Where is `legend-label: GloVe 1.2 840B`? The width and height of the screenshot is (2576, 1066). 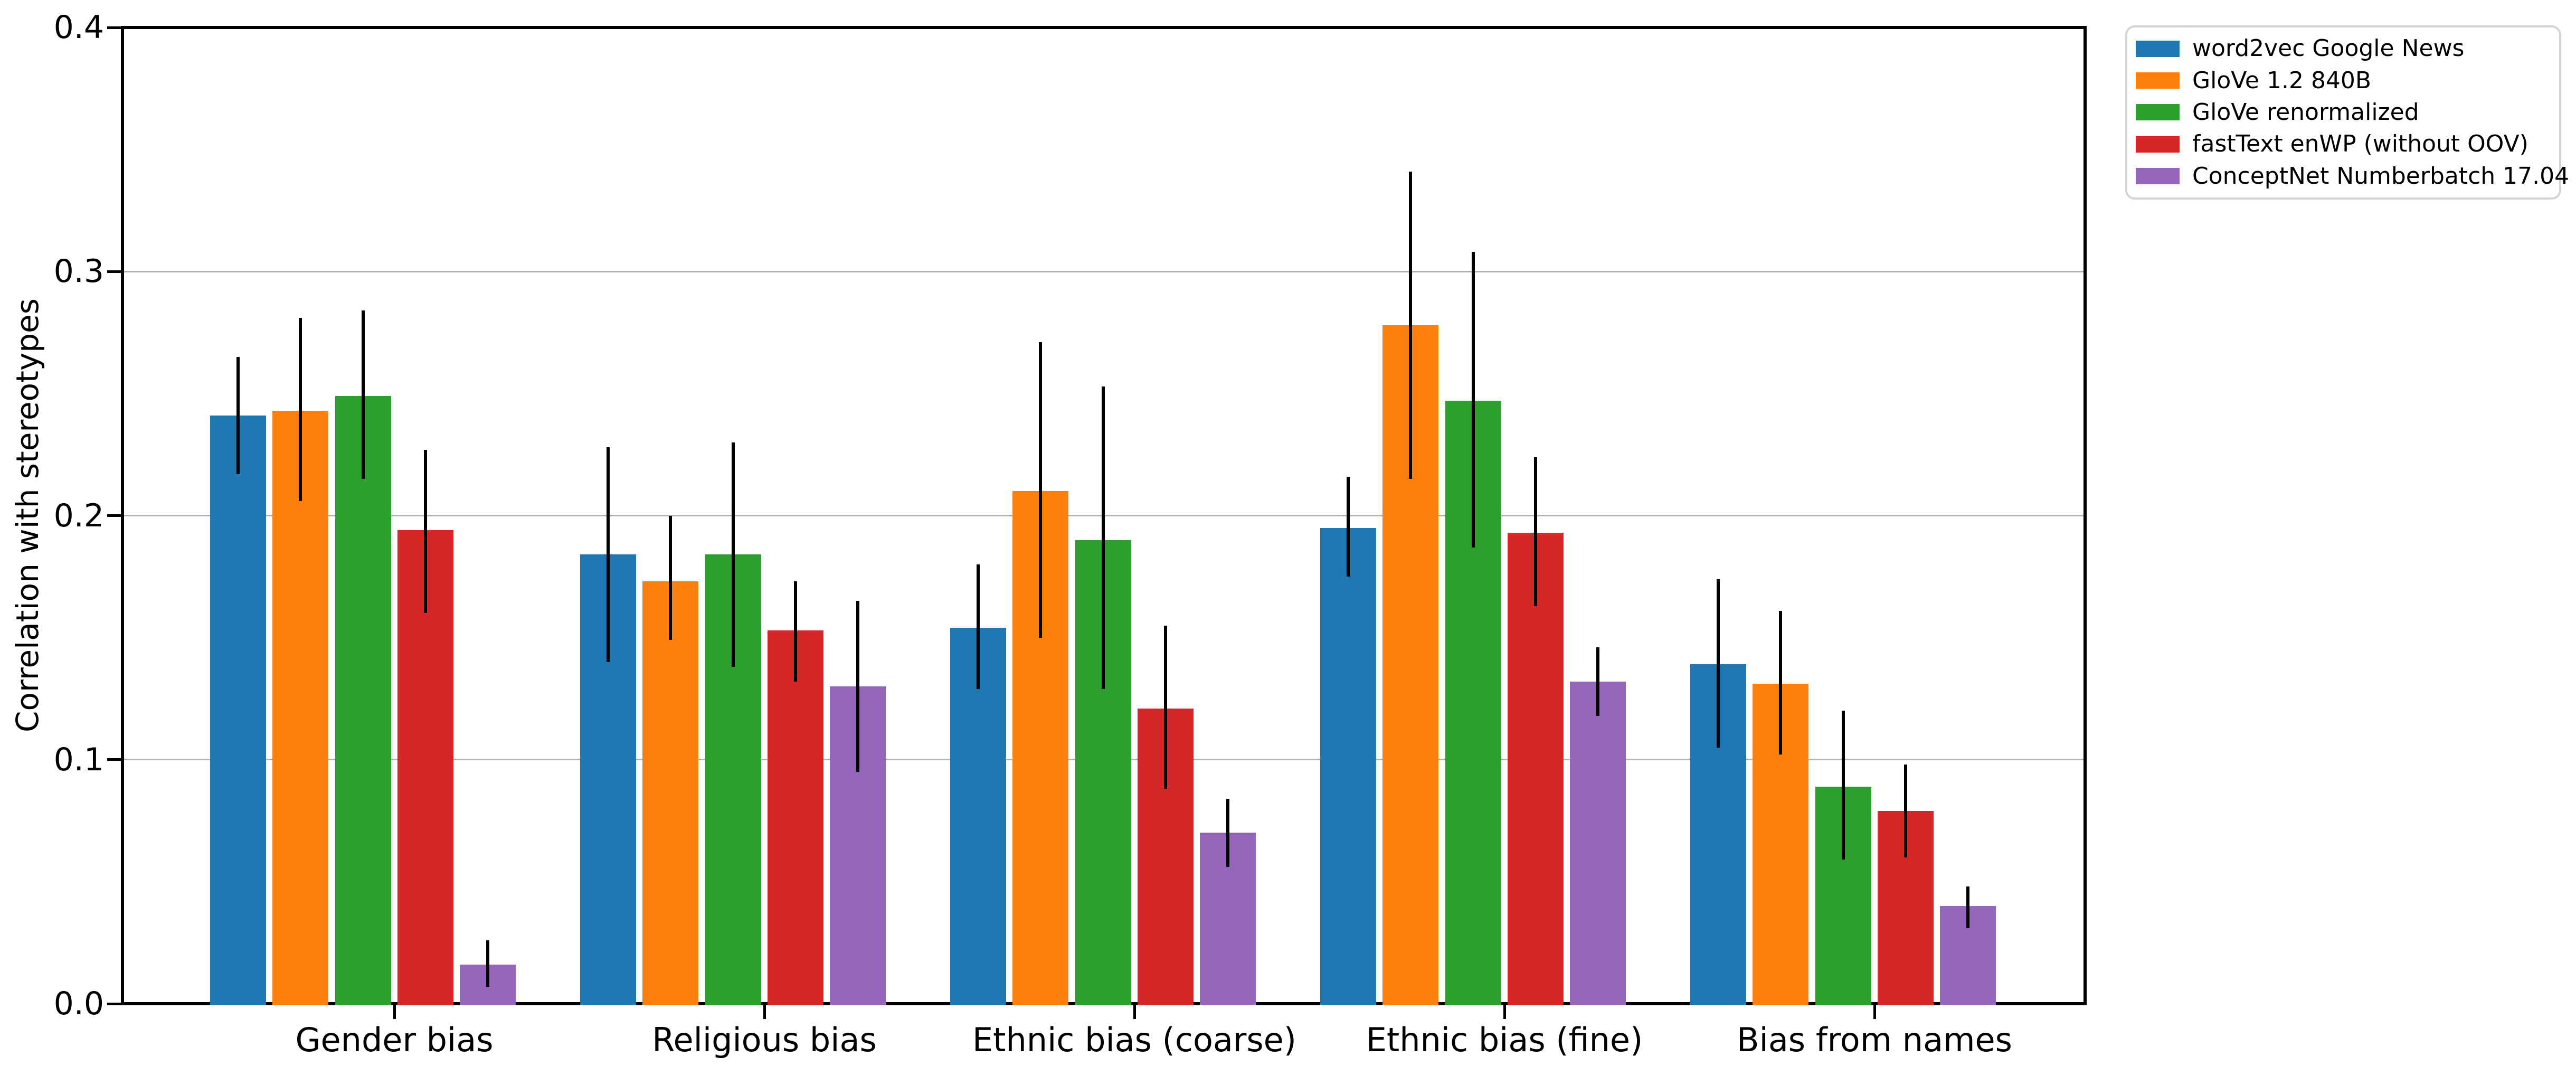
legend-label: GloVe 1.2 840B is located at coordinates (2282, 80).